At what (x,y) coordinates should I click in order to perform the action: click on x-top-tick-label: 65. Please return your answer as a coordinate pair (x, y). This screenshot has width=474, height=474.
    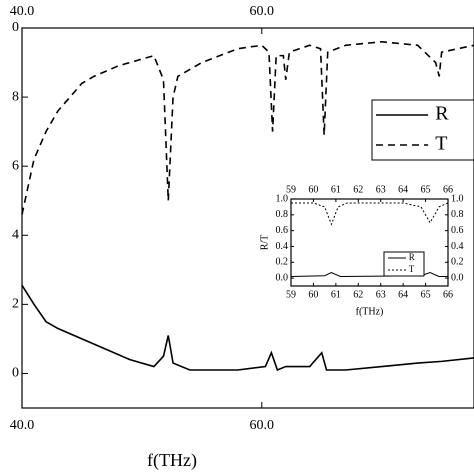
    Looking at the image, I should click on (426, 189).